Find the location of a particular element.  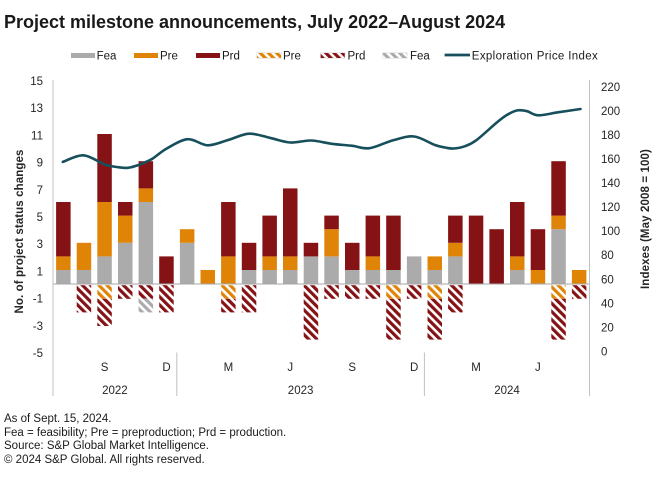

svg-text: 40 is located at coordinates (607, 304).